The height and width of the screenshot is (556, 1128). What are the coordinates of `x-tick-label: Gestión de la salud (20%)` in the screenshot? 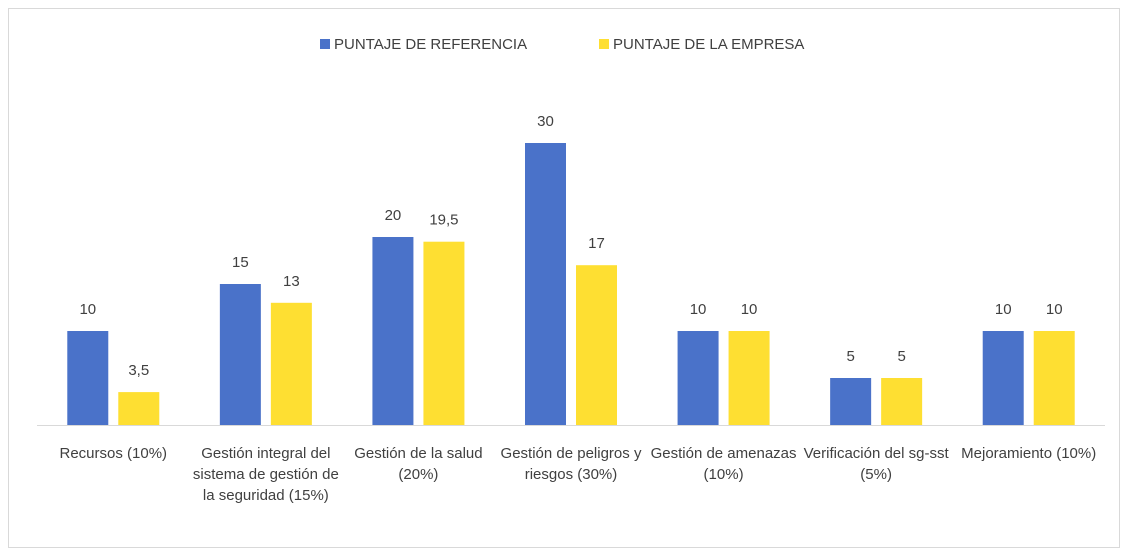 It's located at (418, 464).